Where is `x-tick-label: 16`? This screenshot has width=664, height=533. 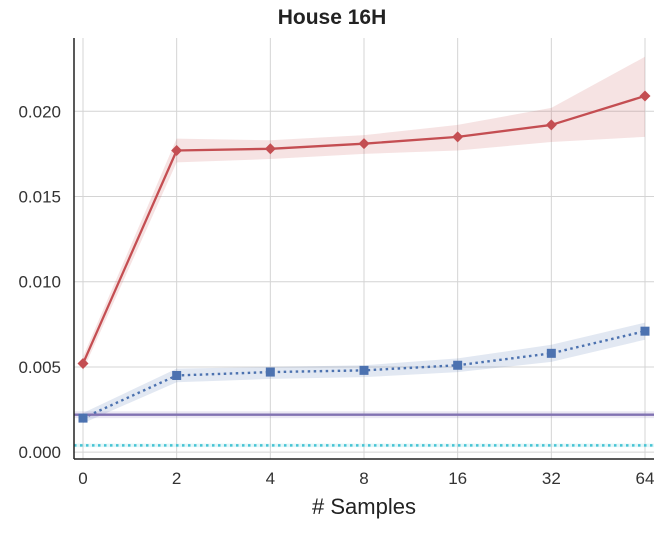 x-tick-label: 16 is located at coordinates (457, 478).